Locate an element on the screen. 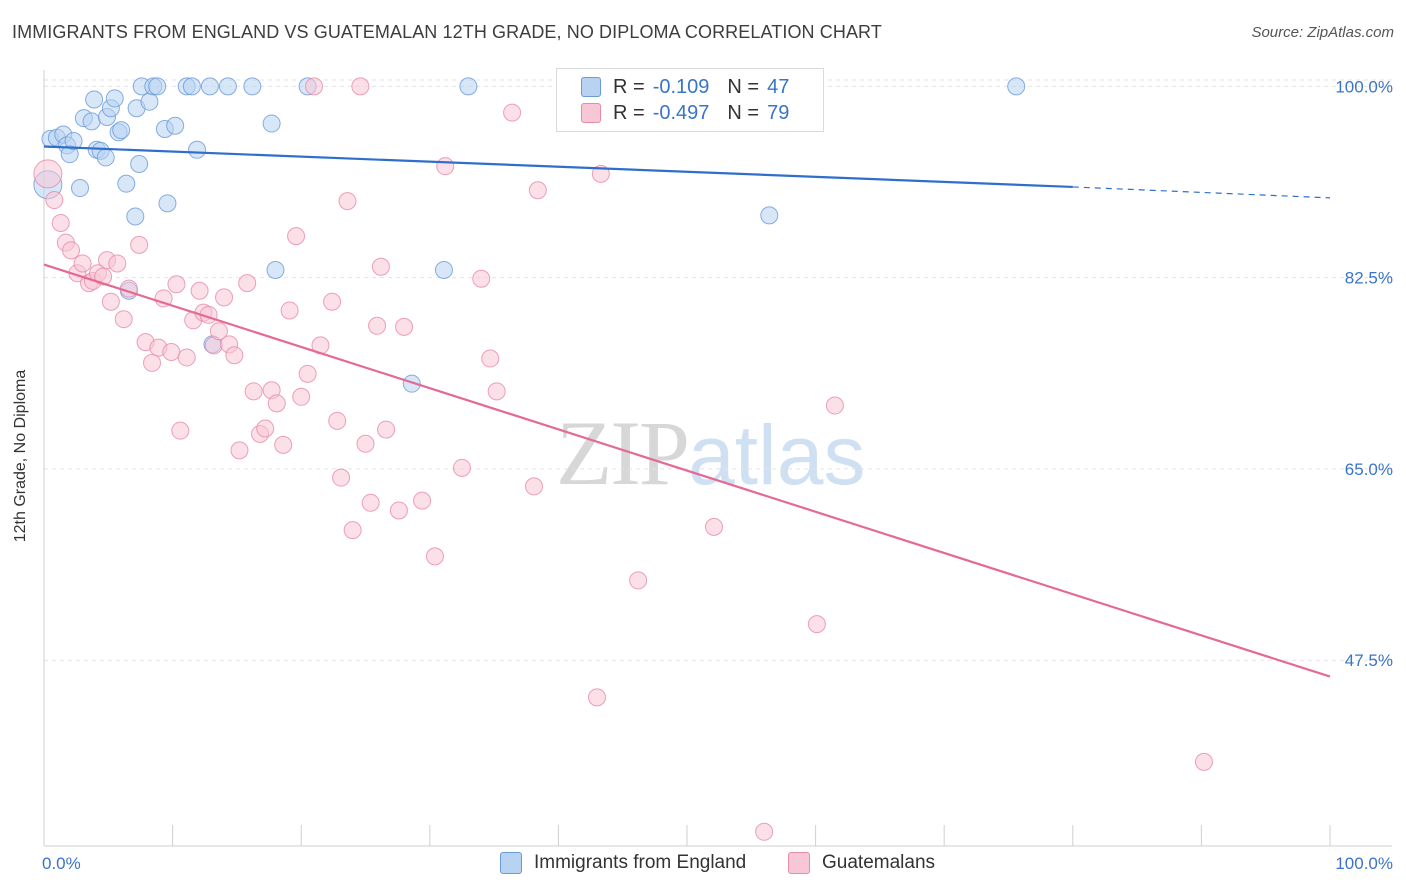 This screenshot has width=1406, height=892. legend-r-value: -0.497 is located at coordinates (681, 112).